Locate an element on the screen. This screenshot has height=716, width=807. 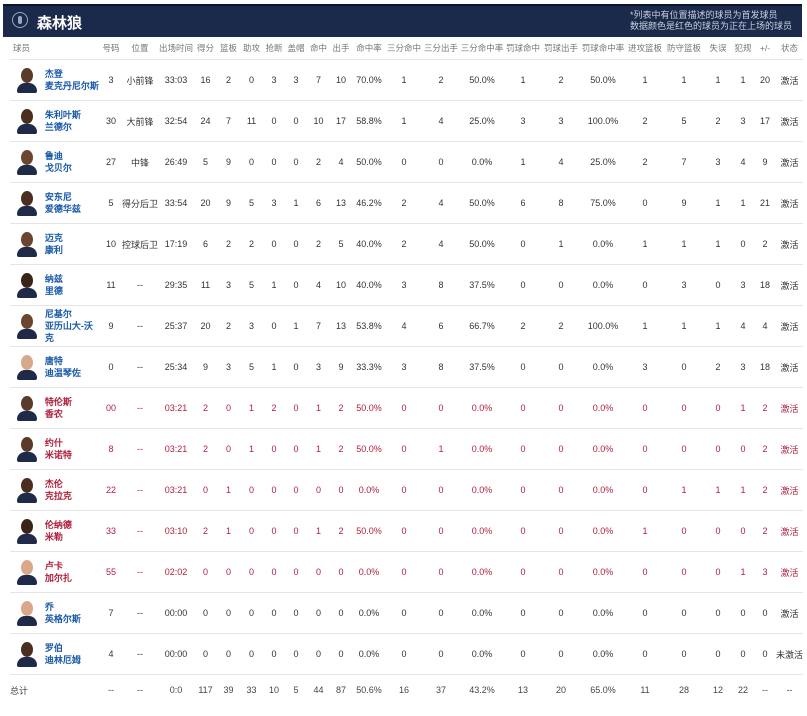
column-header: 罚球命中 is located at coordinates (522, 48).